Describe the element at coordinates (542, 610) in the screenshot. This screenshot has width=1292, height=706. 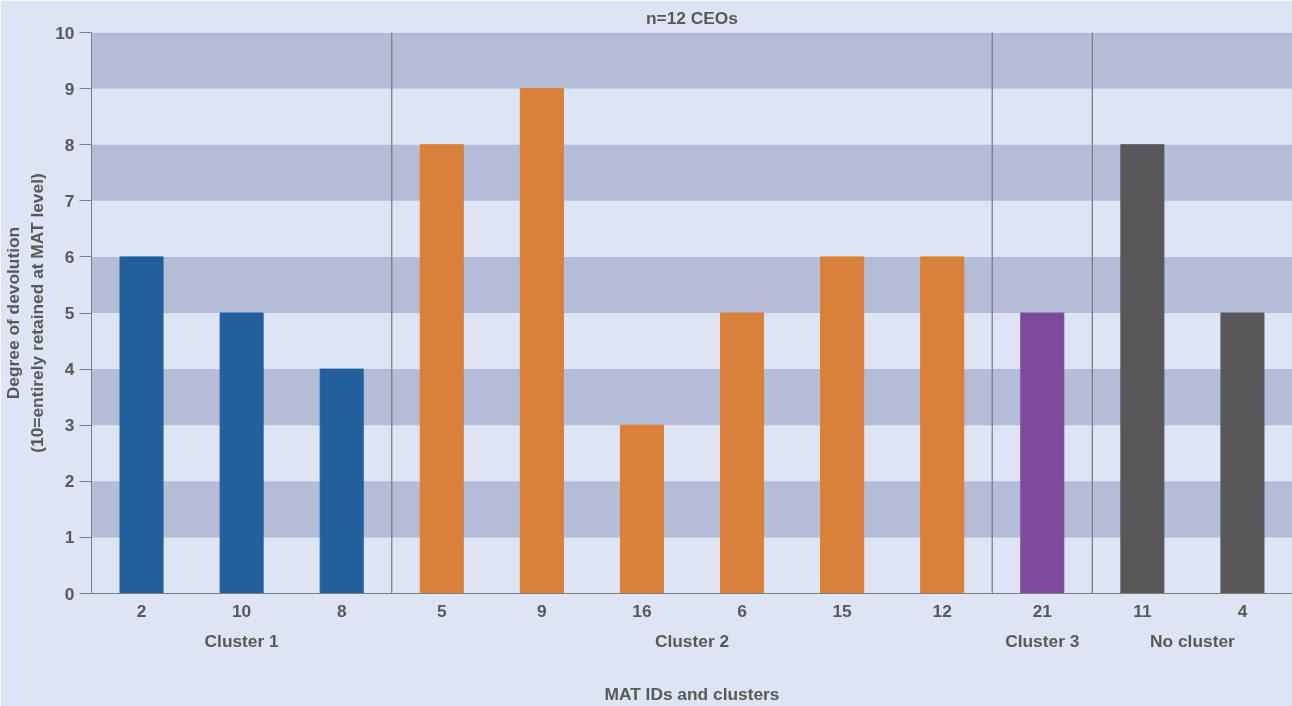
I see `x-tick-label: 9` at that location.